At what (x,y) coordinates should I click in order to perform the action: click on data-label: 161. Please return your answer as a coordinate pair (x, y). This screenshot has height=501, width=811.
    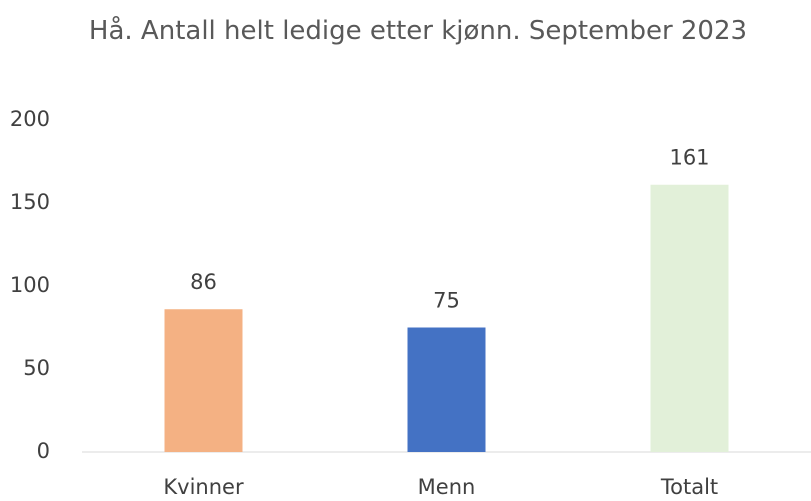
    Looking at the image, I should click on (689, 158).